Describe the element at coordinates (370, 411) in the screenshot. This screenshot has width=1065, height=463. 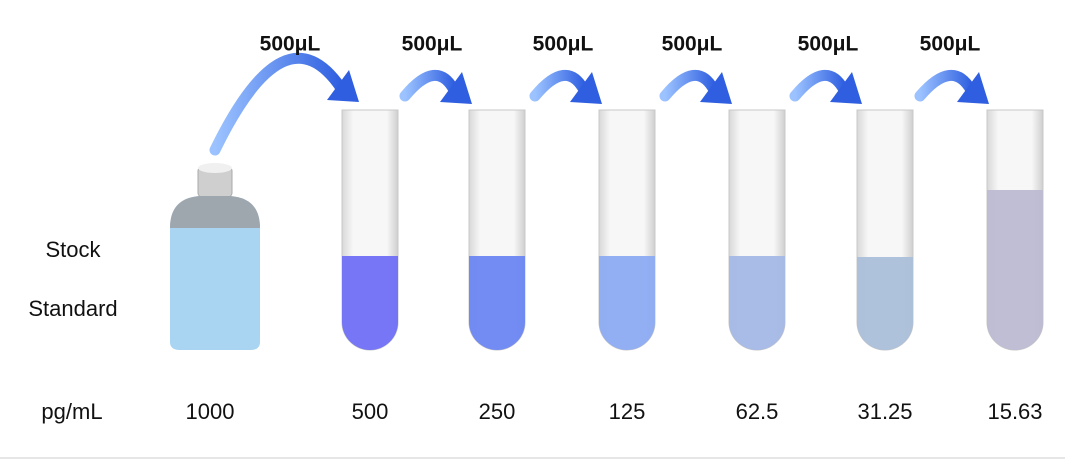
I see `concentration-label: 500` at that location.